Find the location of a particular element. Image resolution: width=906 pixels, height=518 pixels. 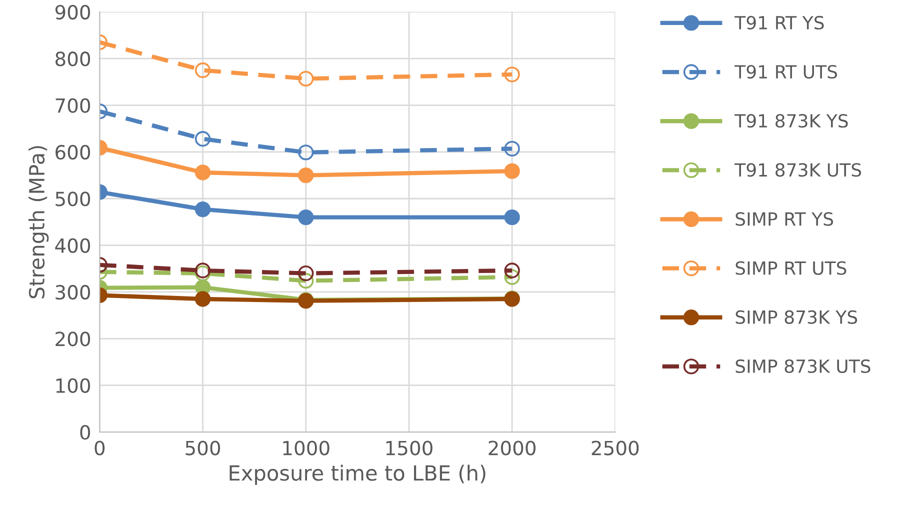

x-tick-label: 500 is located at coordinates (203, 448).